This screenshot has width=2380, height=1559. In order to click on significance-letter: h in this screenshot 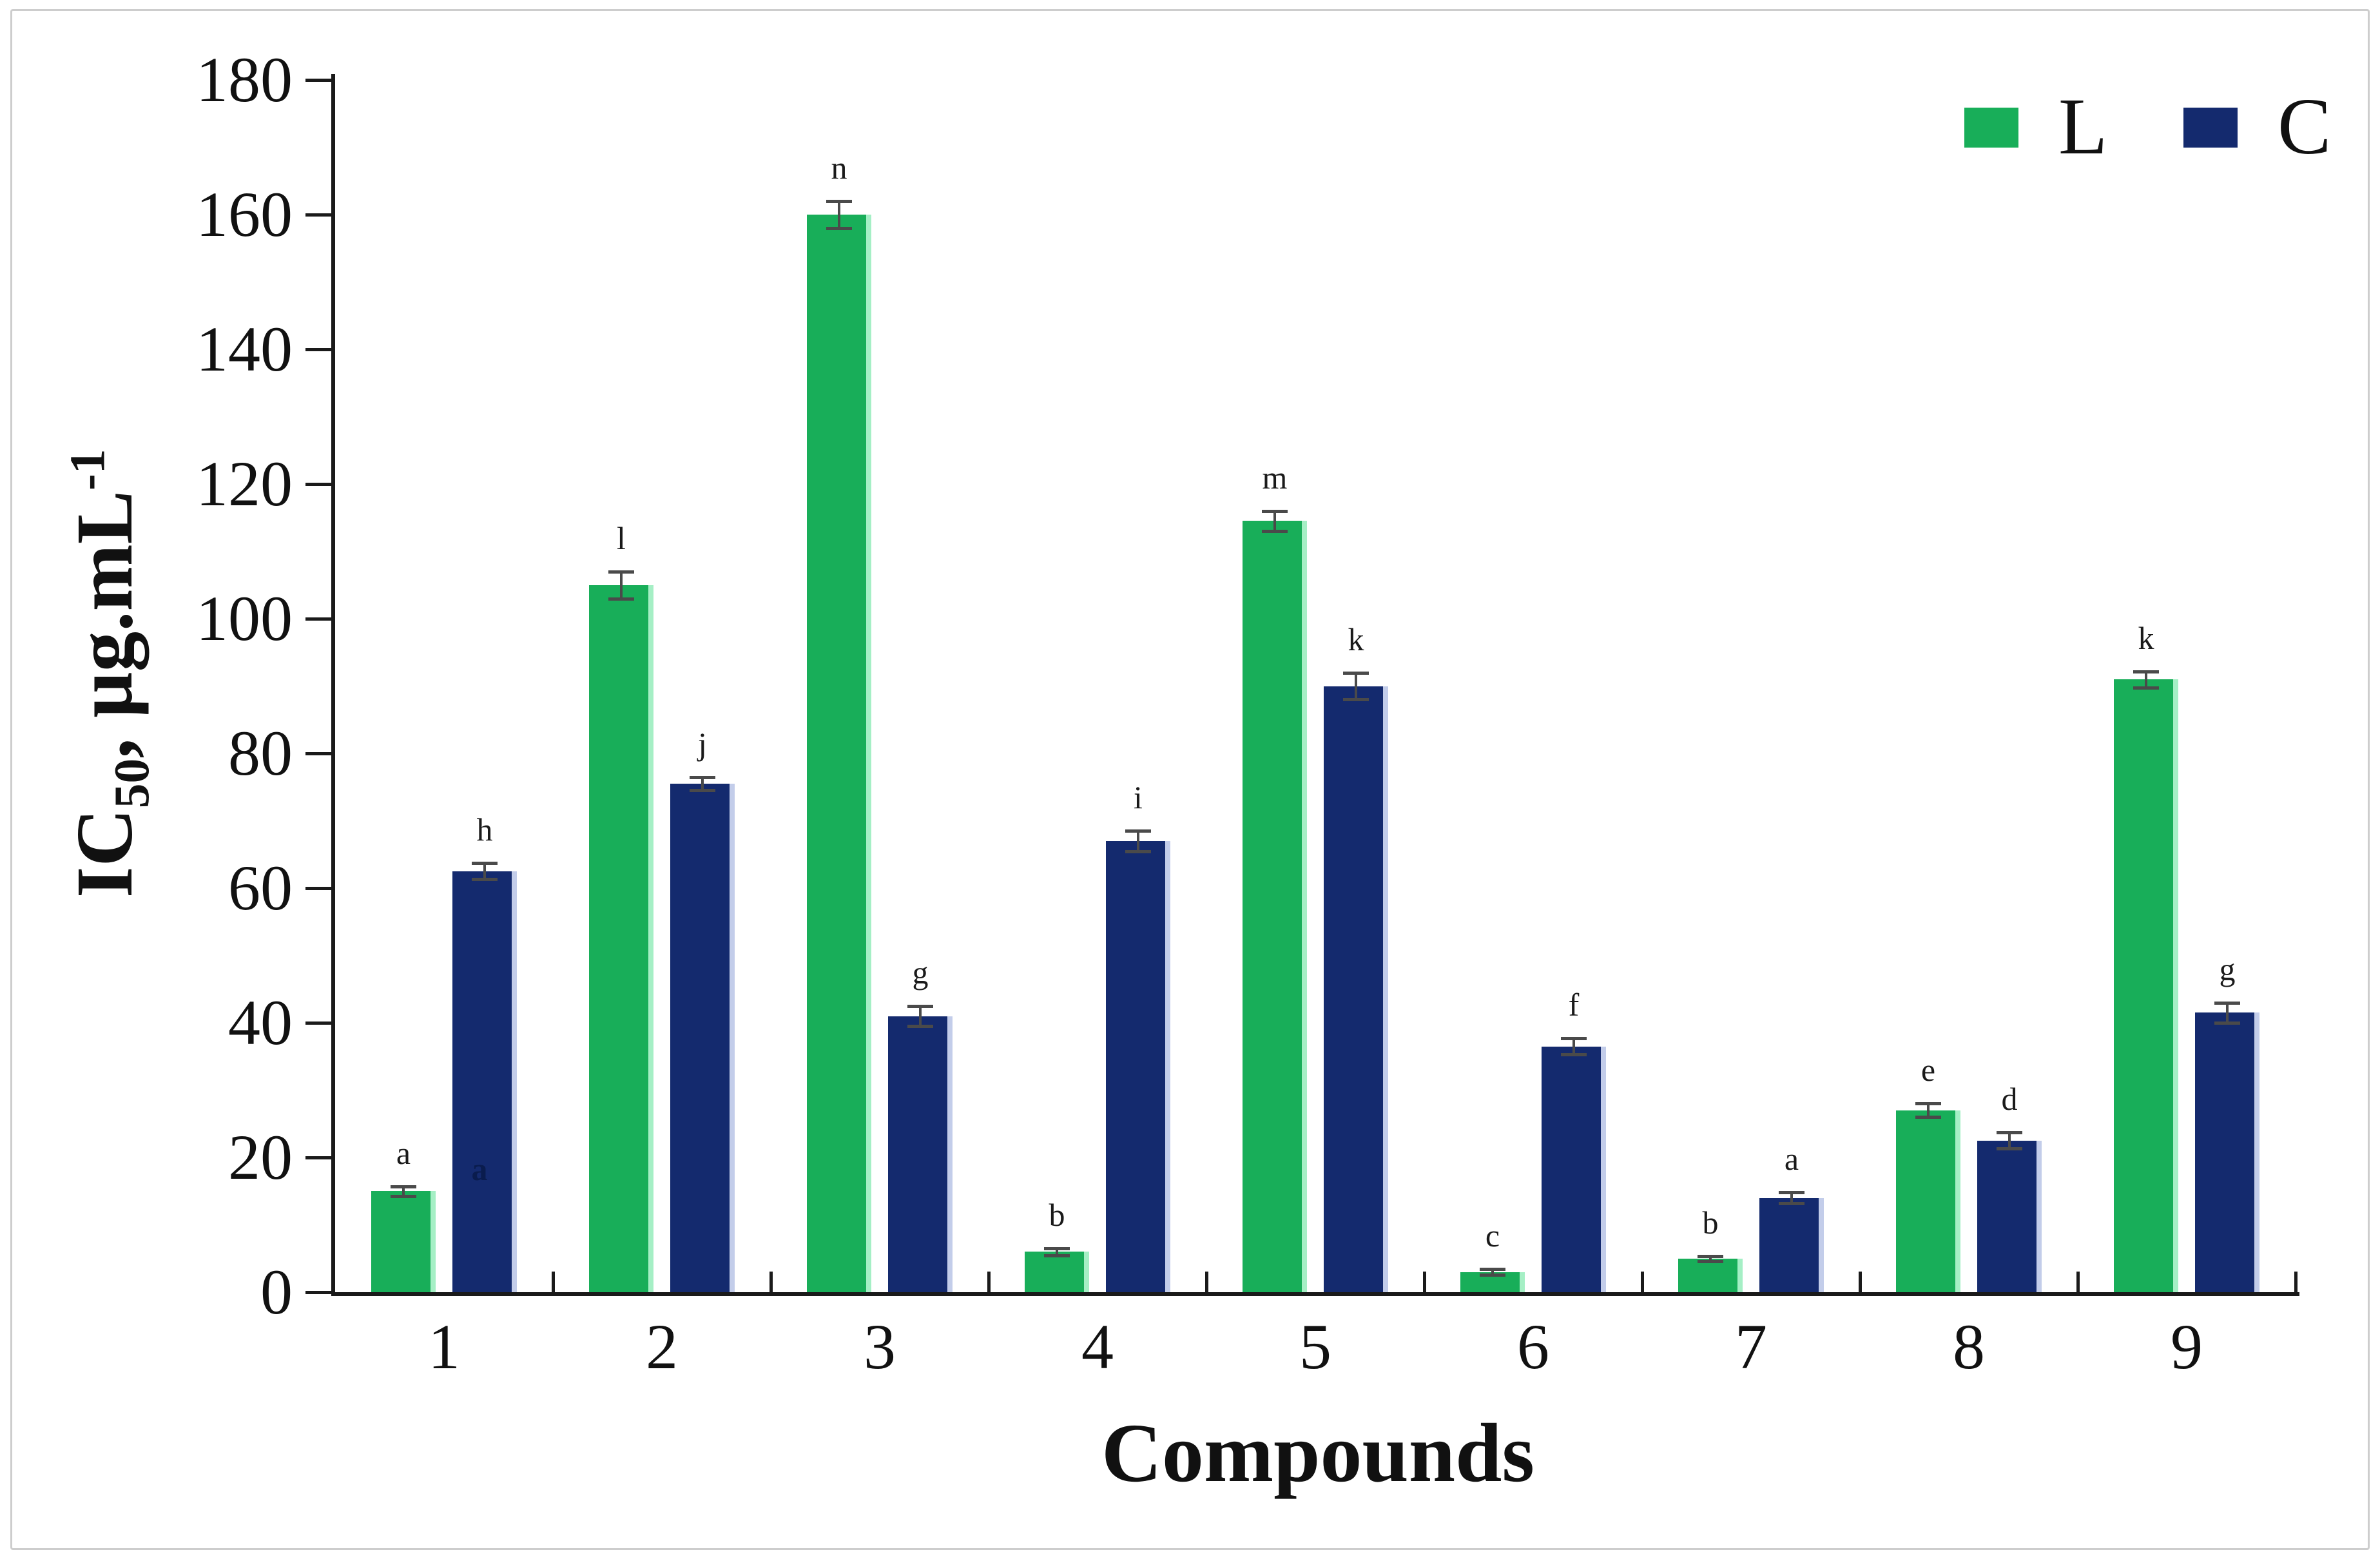, I will do `click(484, 830)`.